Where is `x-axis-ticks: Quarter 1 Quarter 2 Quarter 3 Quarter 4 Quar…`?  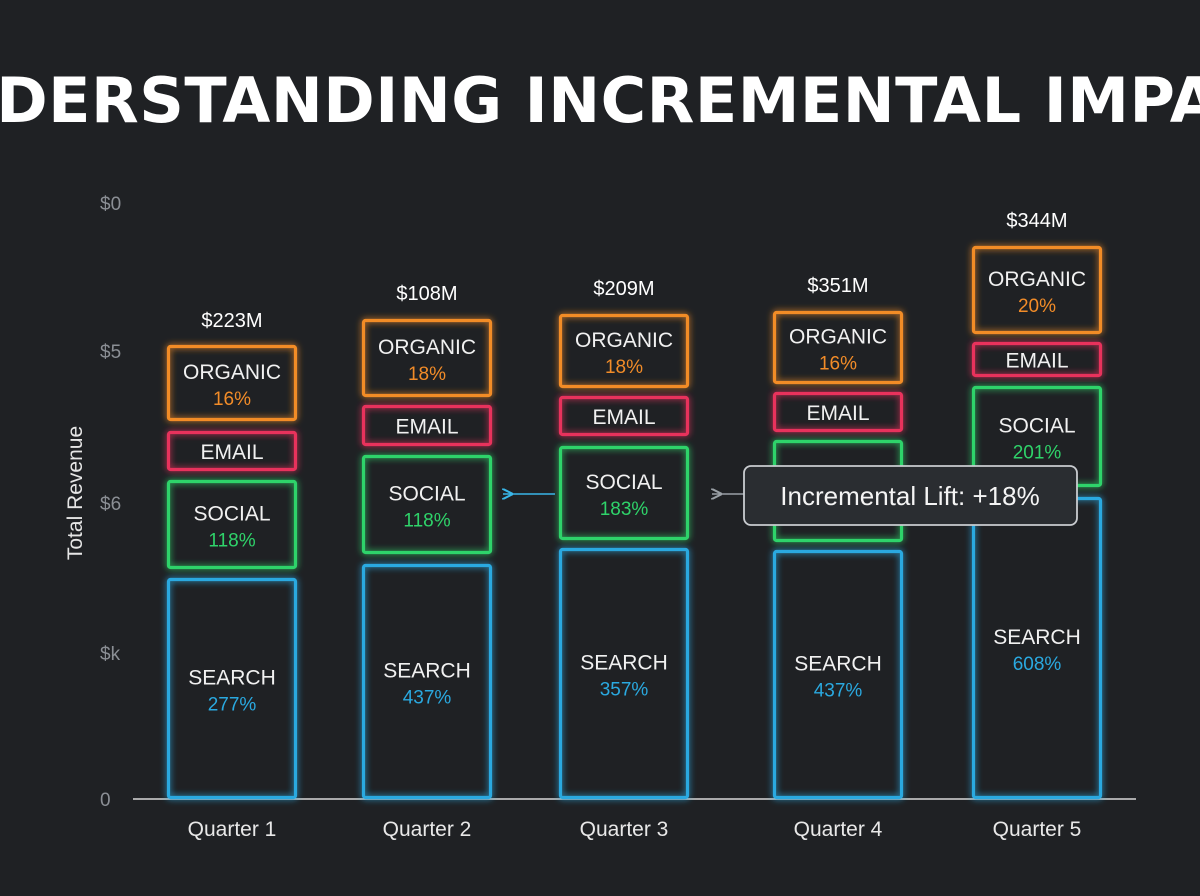 x-axis-ticks: Quarter 1 Quarter 2 Quarter 3 Quarter 4 Quar… is located at coordinates (635, 829).